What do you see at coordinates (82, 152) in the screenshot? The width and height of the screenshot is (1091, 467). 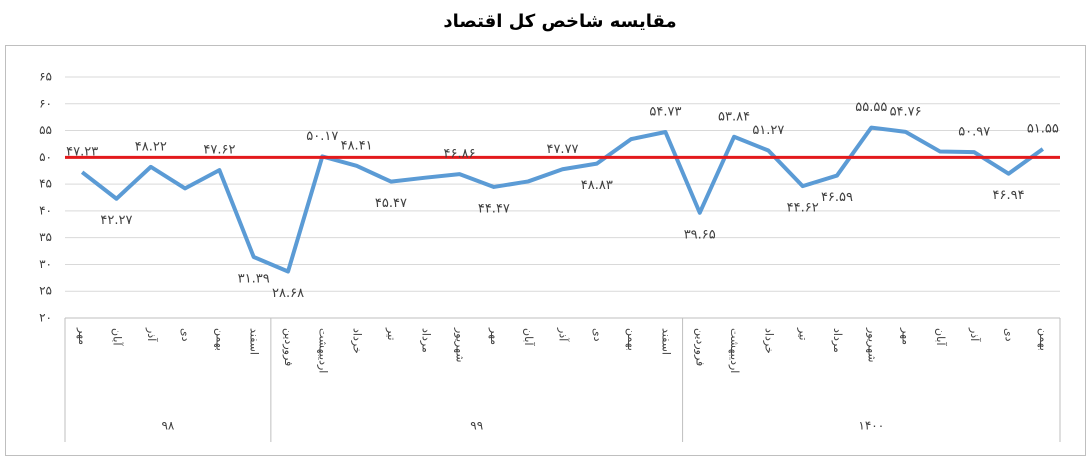 I see `data-label: ۴۷.۲۳` at bounding box center [82, 152].